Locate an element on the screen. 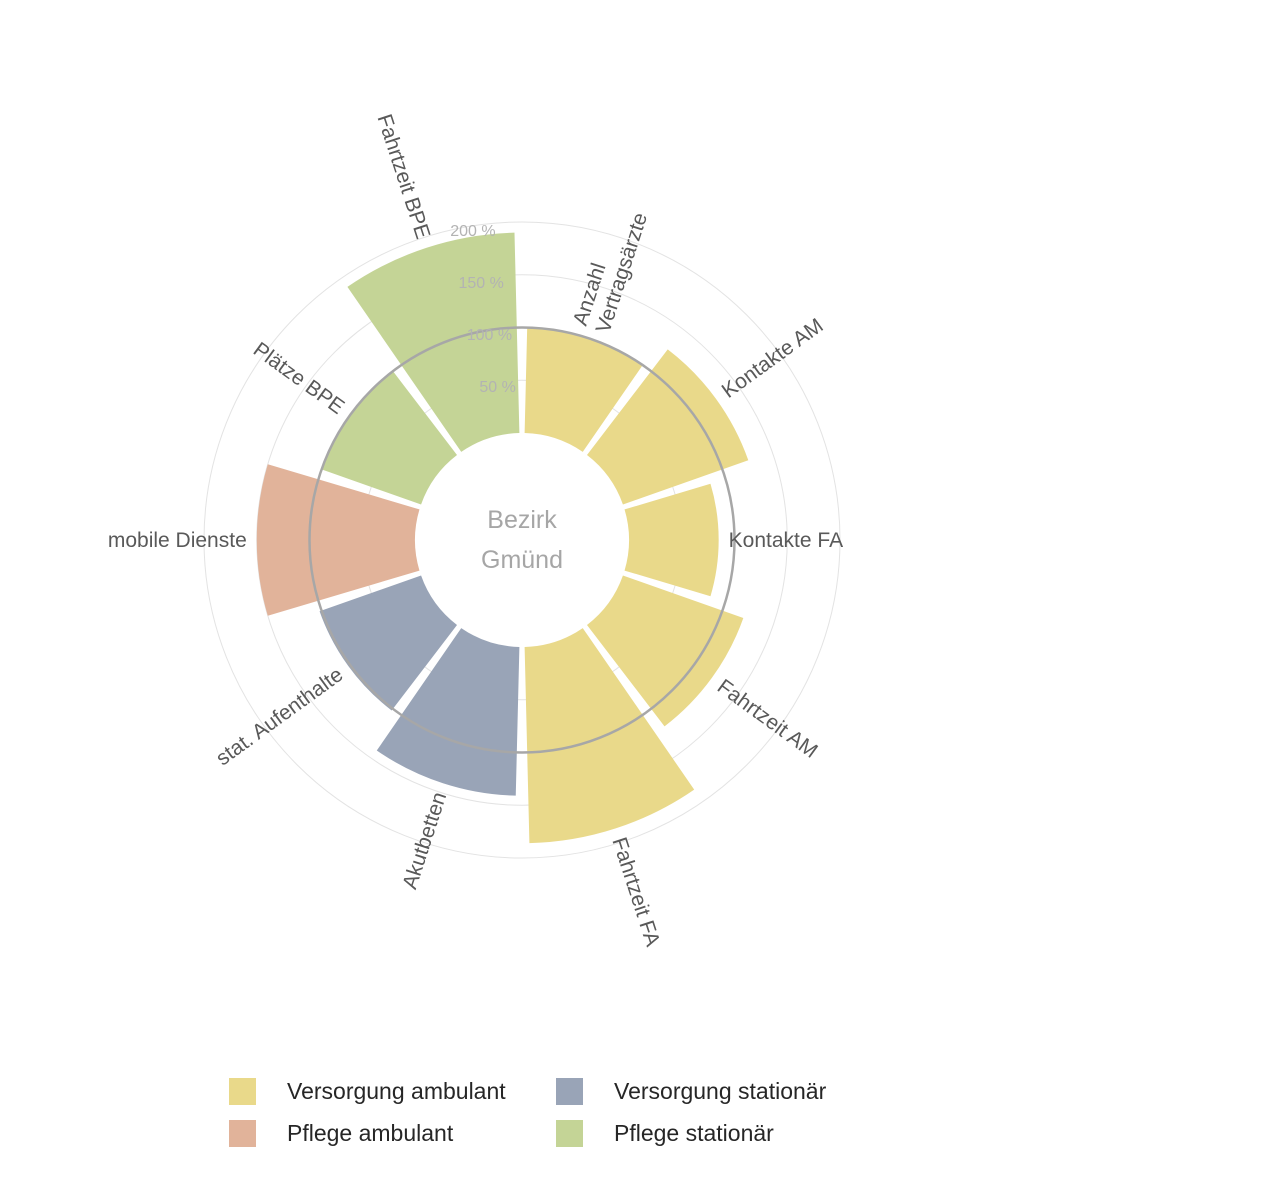  category-label-text: Kontakte FA is located at coordinates (786, 540).